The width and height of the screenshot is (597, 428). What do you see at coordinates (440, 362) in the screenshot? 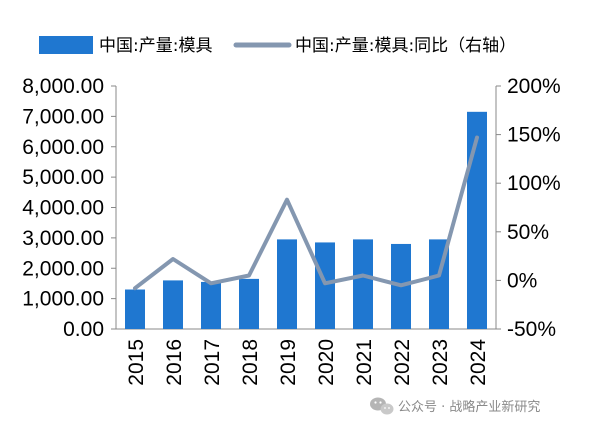
I see `x-tick-label: 2023` at bounding box center [440, 362].